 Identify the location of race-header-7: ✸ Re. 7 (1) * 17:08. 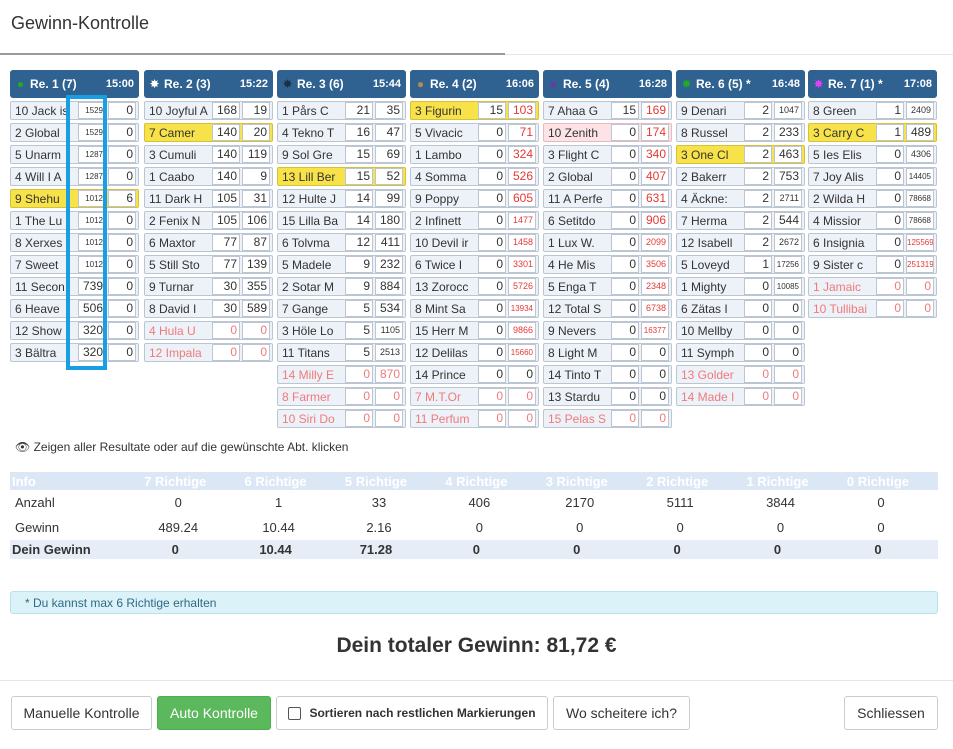
(872, 84).